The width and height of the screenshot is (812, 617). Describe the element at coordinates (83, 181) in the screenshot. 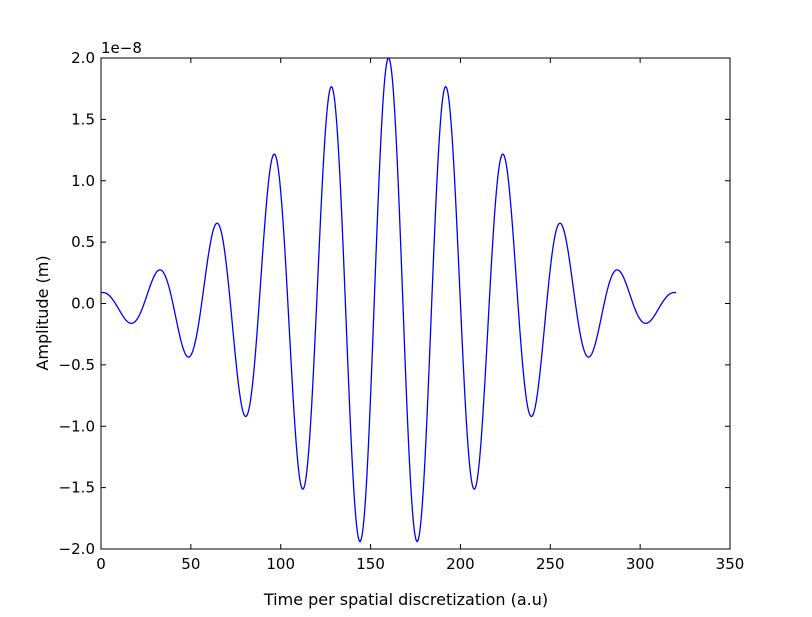

I see `y-tick-label: 1.0` at that location.